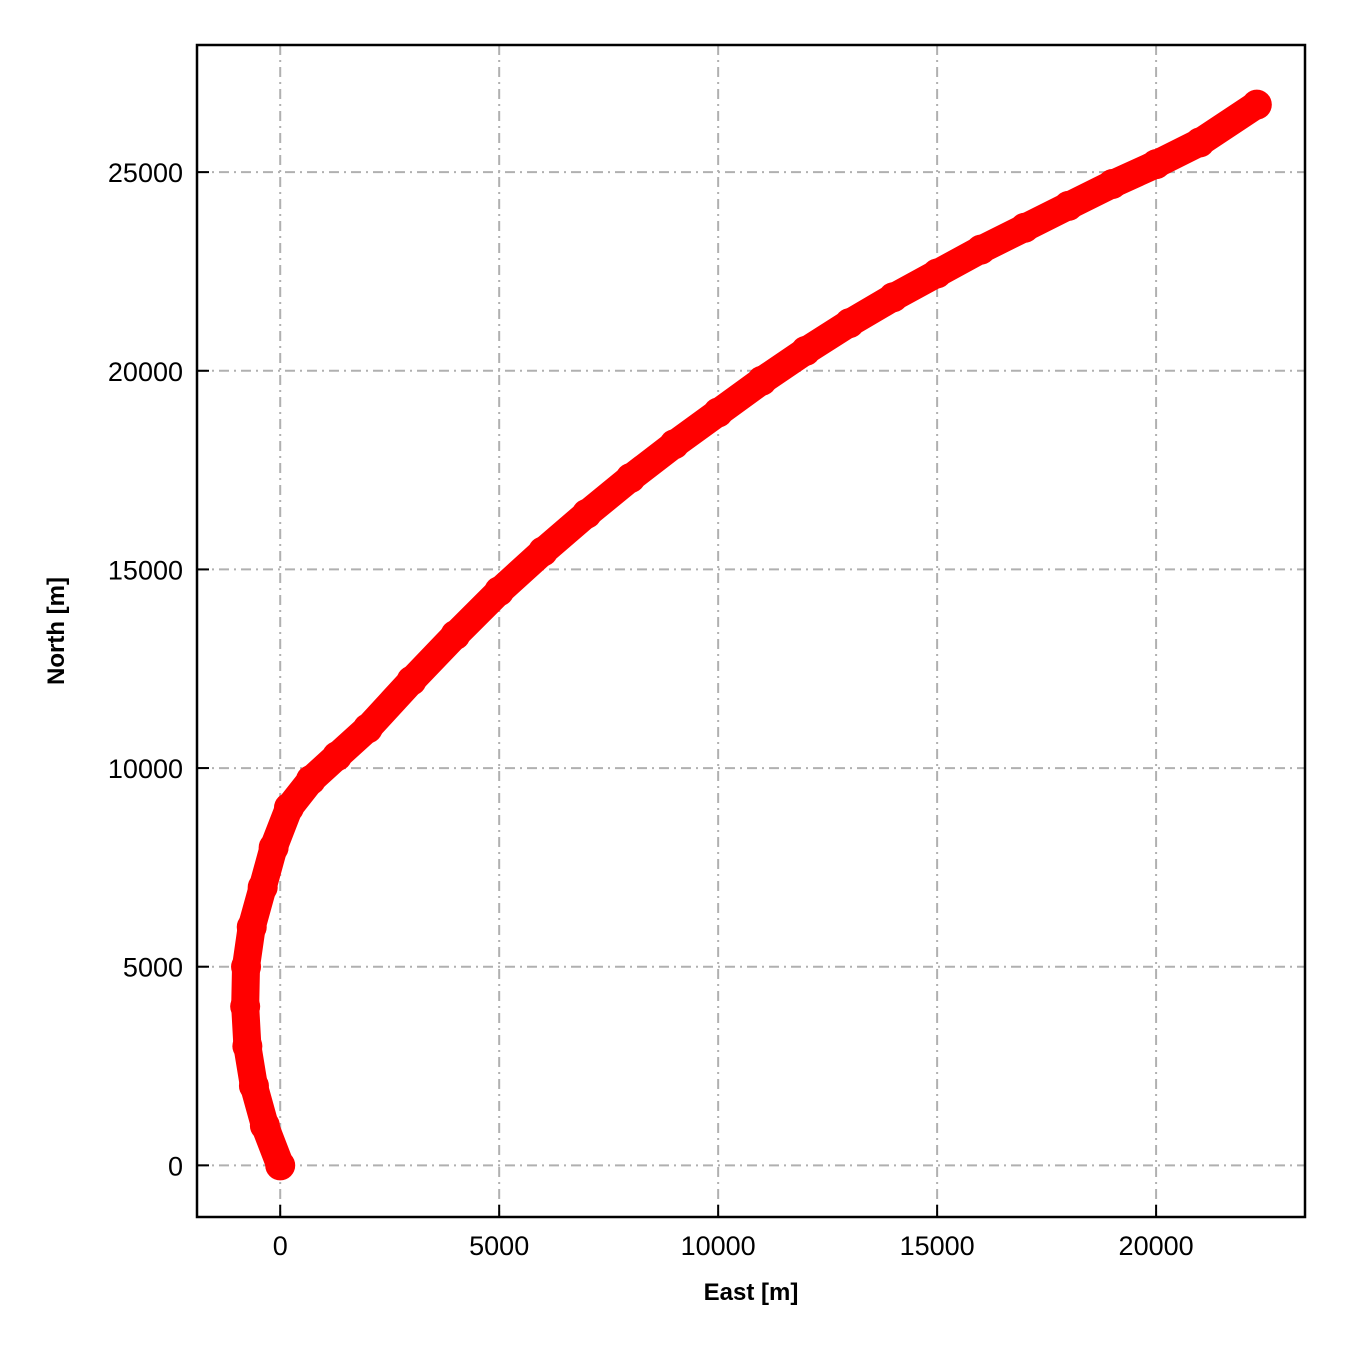  What do you see at coordinates (1156, 1246) in the screenshot?
I see `x-tick-label: 20000` at bounding box center [1156, 1246].